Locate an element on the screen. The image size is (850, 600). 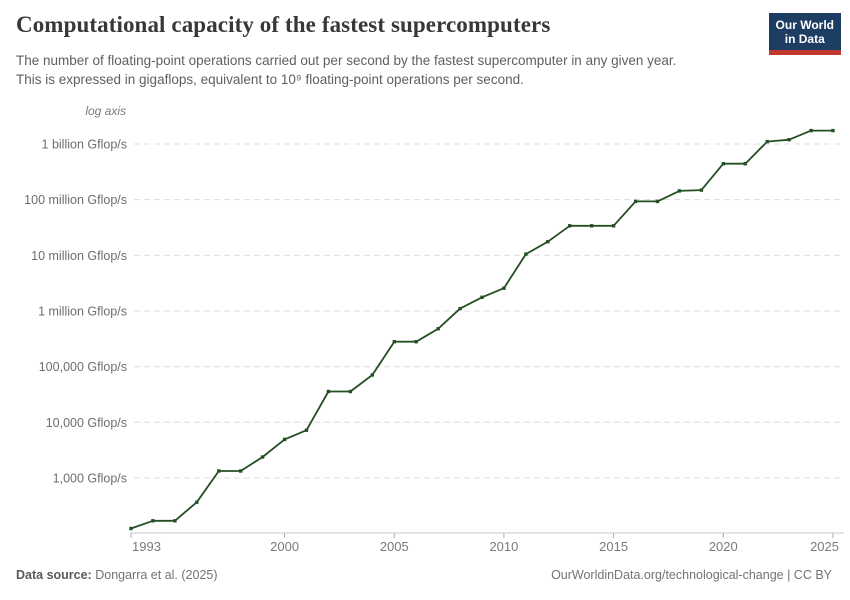
y-axis-tick-label: 1,000 Gflop/s is located at coordinates (90, 479).